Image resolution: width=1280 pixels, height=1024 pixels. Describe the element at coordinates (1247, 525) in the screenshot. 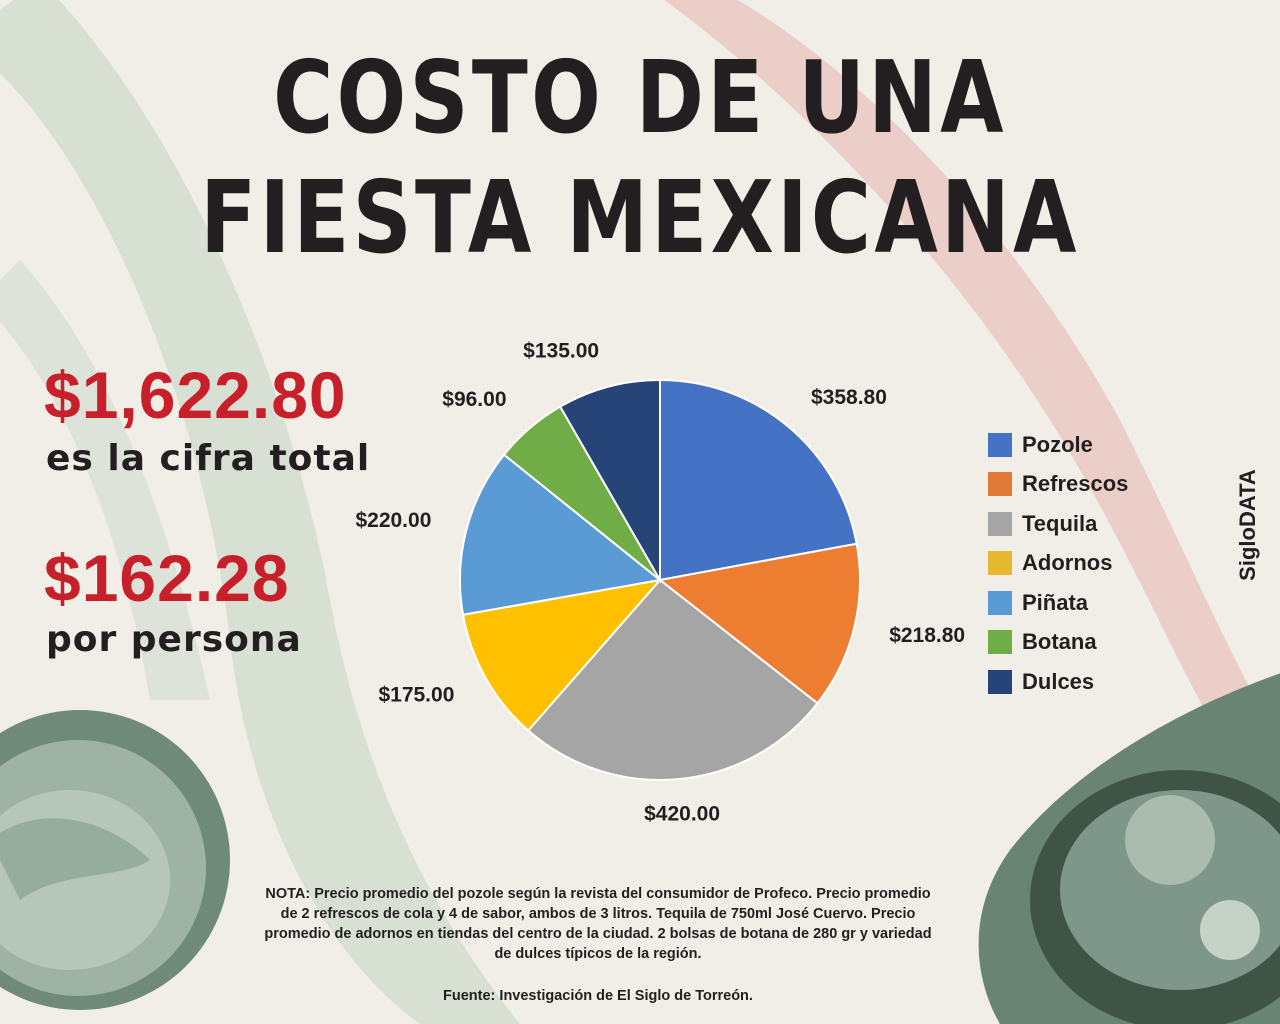

I see `brand-logo-text: SigloDATA` at that location.